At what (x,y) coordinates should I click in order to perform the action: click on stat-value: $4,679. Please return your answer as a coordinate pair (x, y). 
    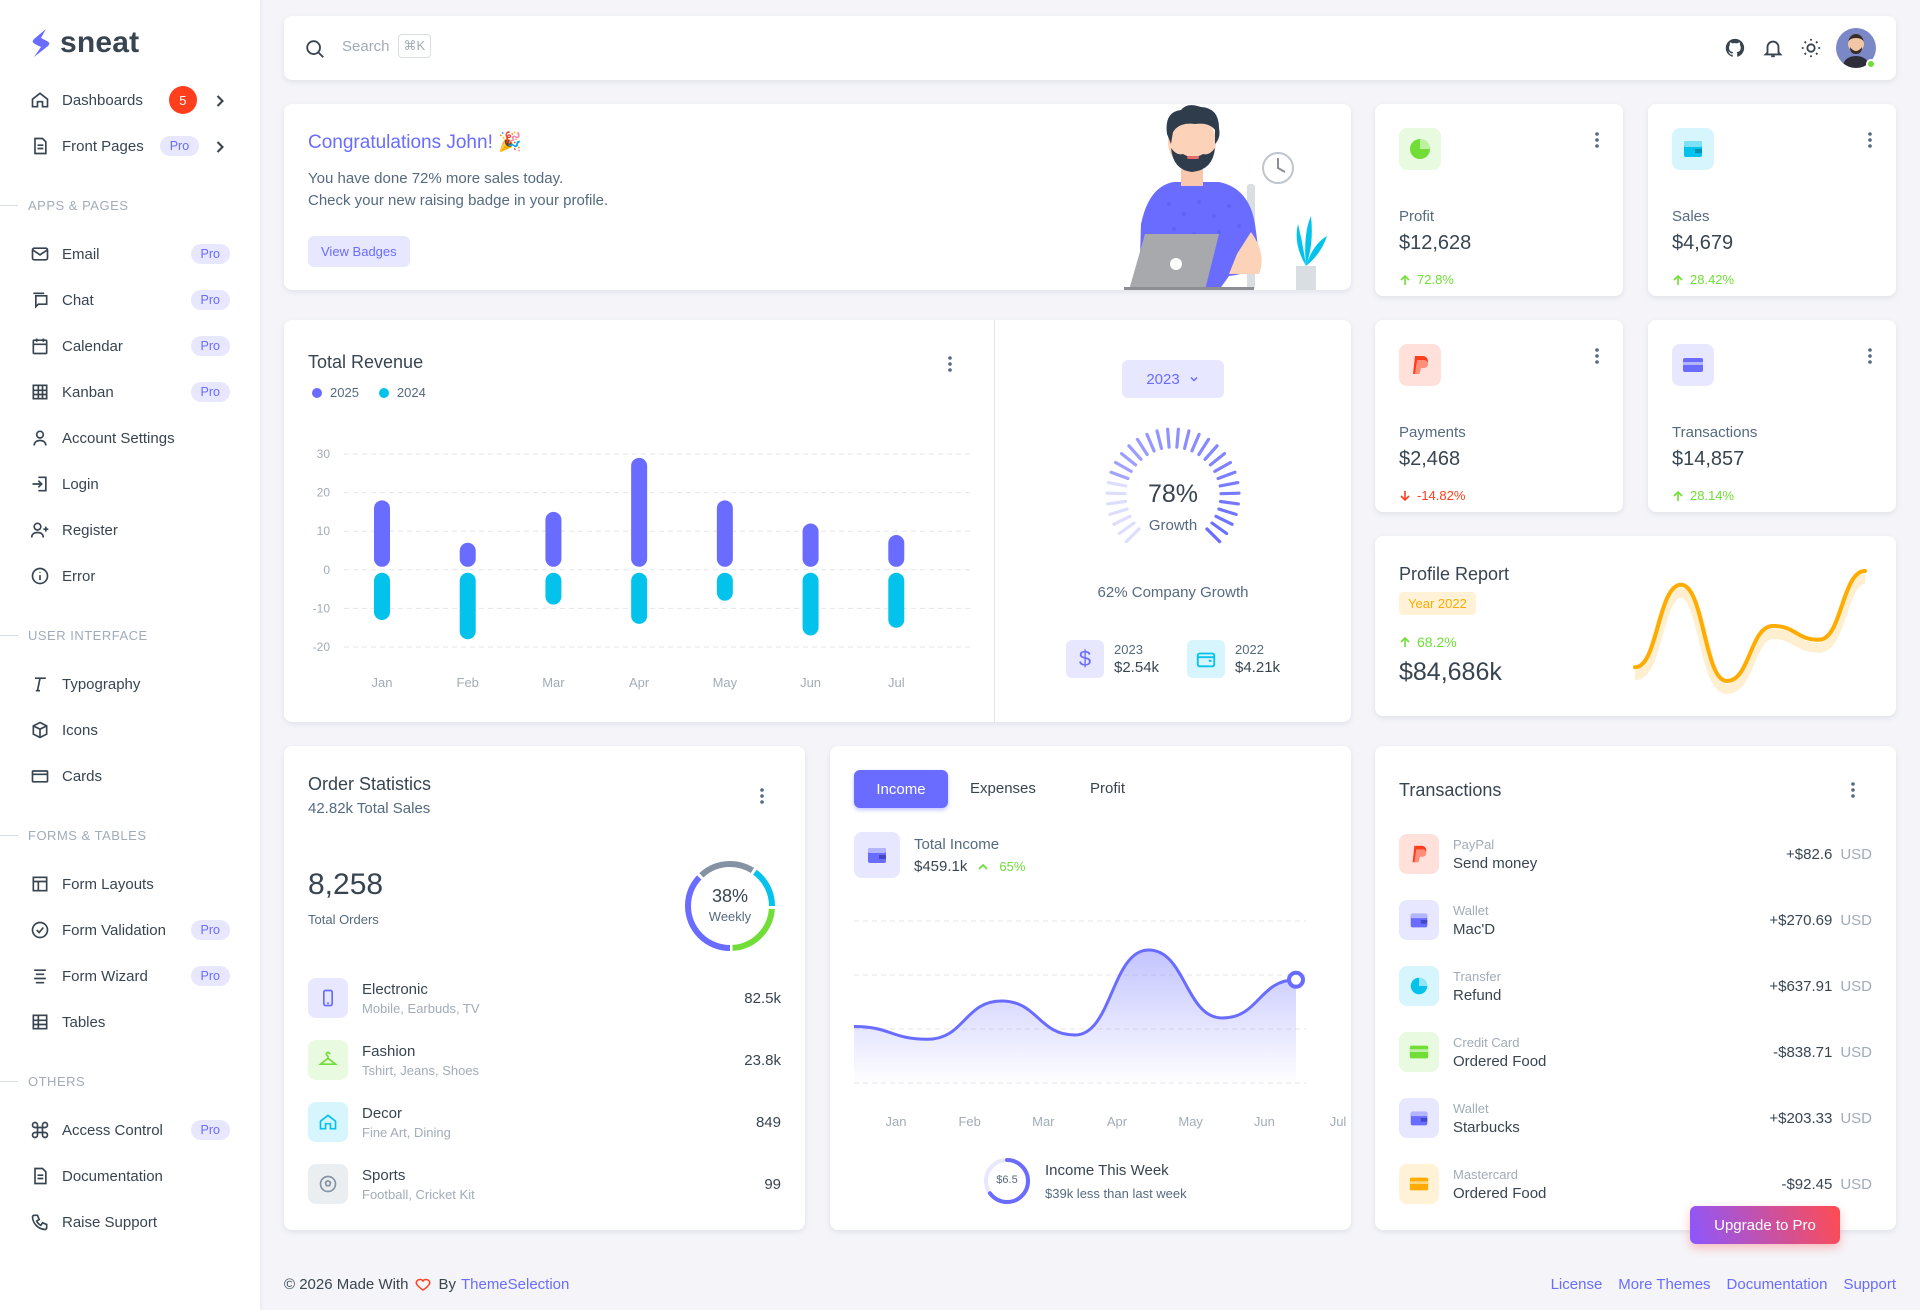
    Looking at the image, I should click on (1703, 243).